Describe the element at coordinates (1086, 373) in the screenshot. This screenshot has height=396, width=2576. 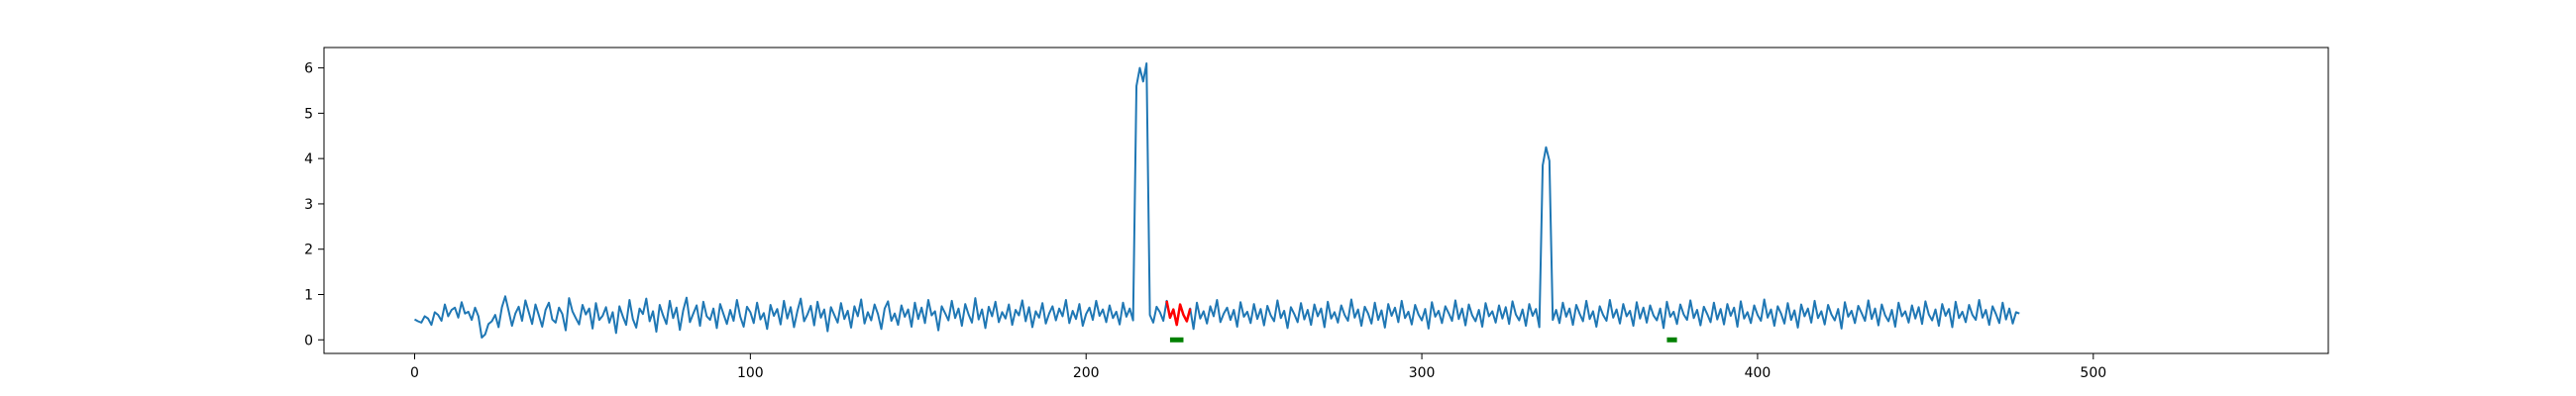
I see `x-tick-label: 200` at that location.